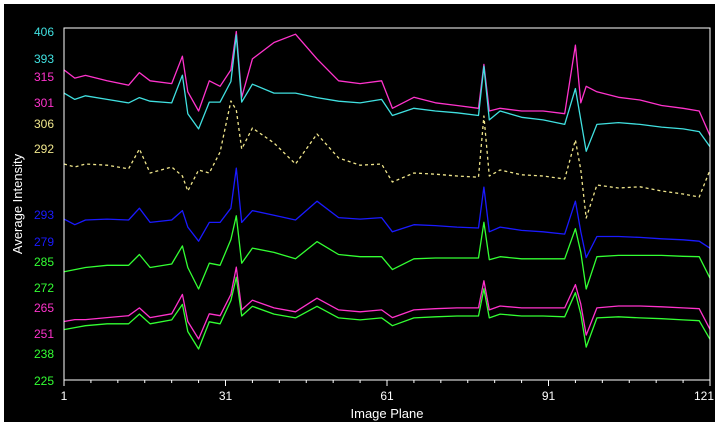  I want to click on y-tick-label: 279, so click(44, 242).